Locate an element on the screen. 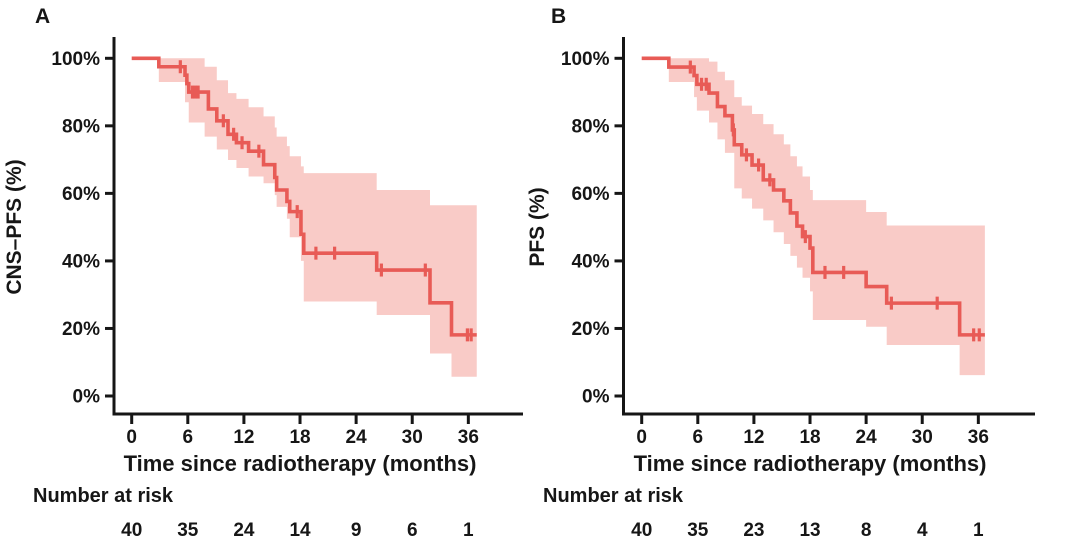  number-at-risk-value: 23 is located at coordinates (753, 530).